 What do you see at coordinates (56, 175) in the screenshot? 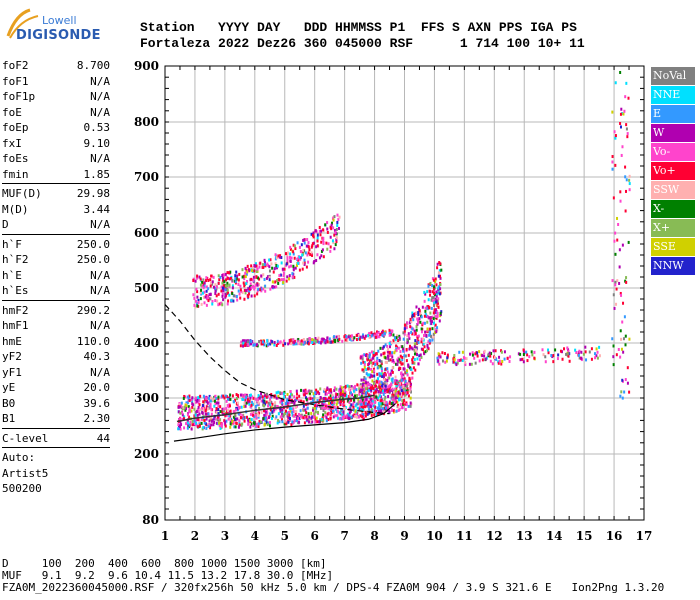
I see `param-row: fmin 1.85` at bounding box center [56, 175].